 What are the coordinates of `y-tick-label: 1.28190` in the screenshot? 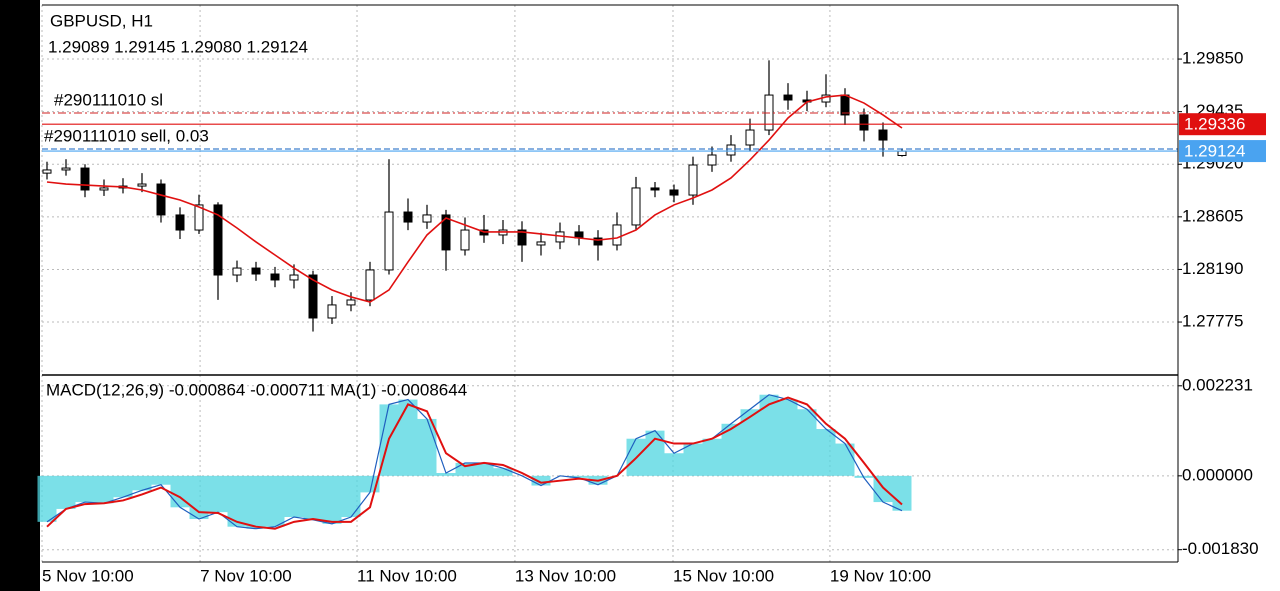 It's located at (1212, 268).